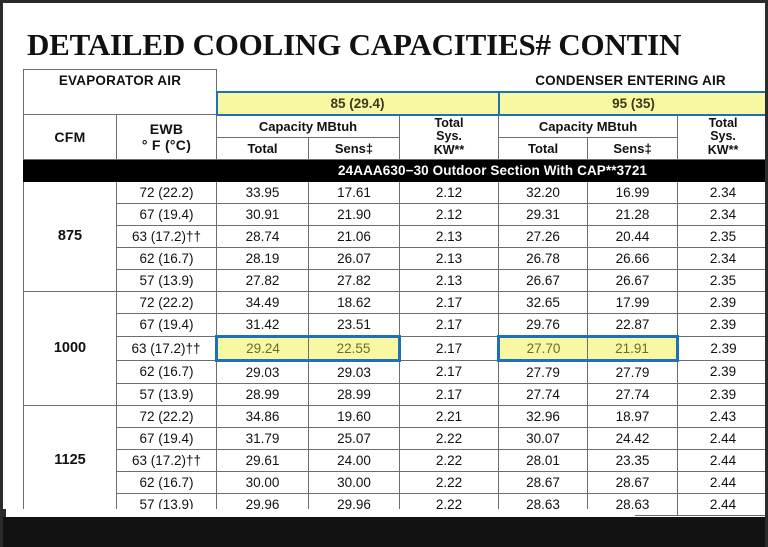 This screenshot has height=547, width=768. What do you see at coordinates (354, 438) in the screenshot?
I see `capacity-sens-85: 25.07` at bounding box center [354, 438].